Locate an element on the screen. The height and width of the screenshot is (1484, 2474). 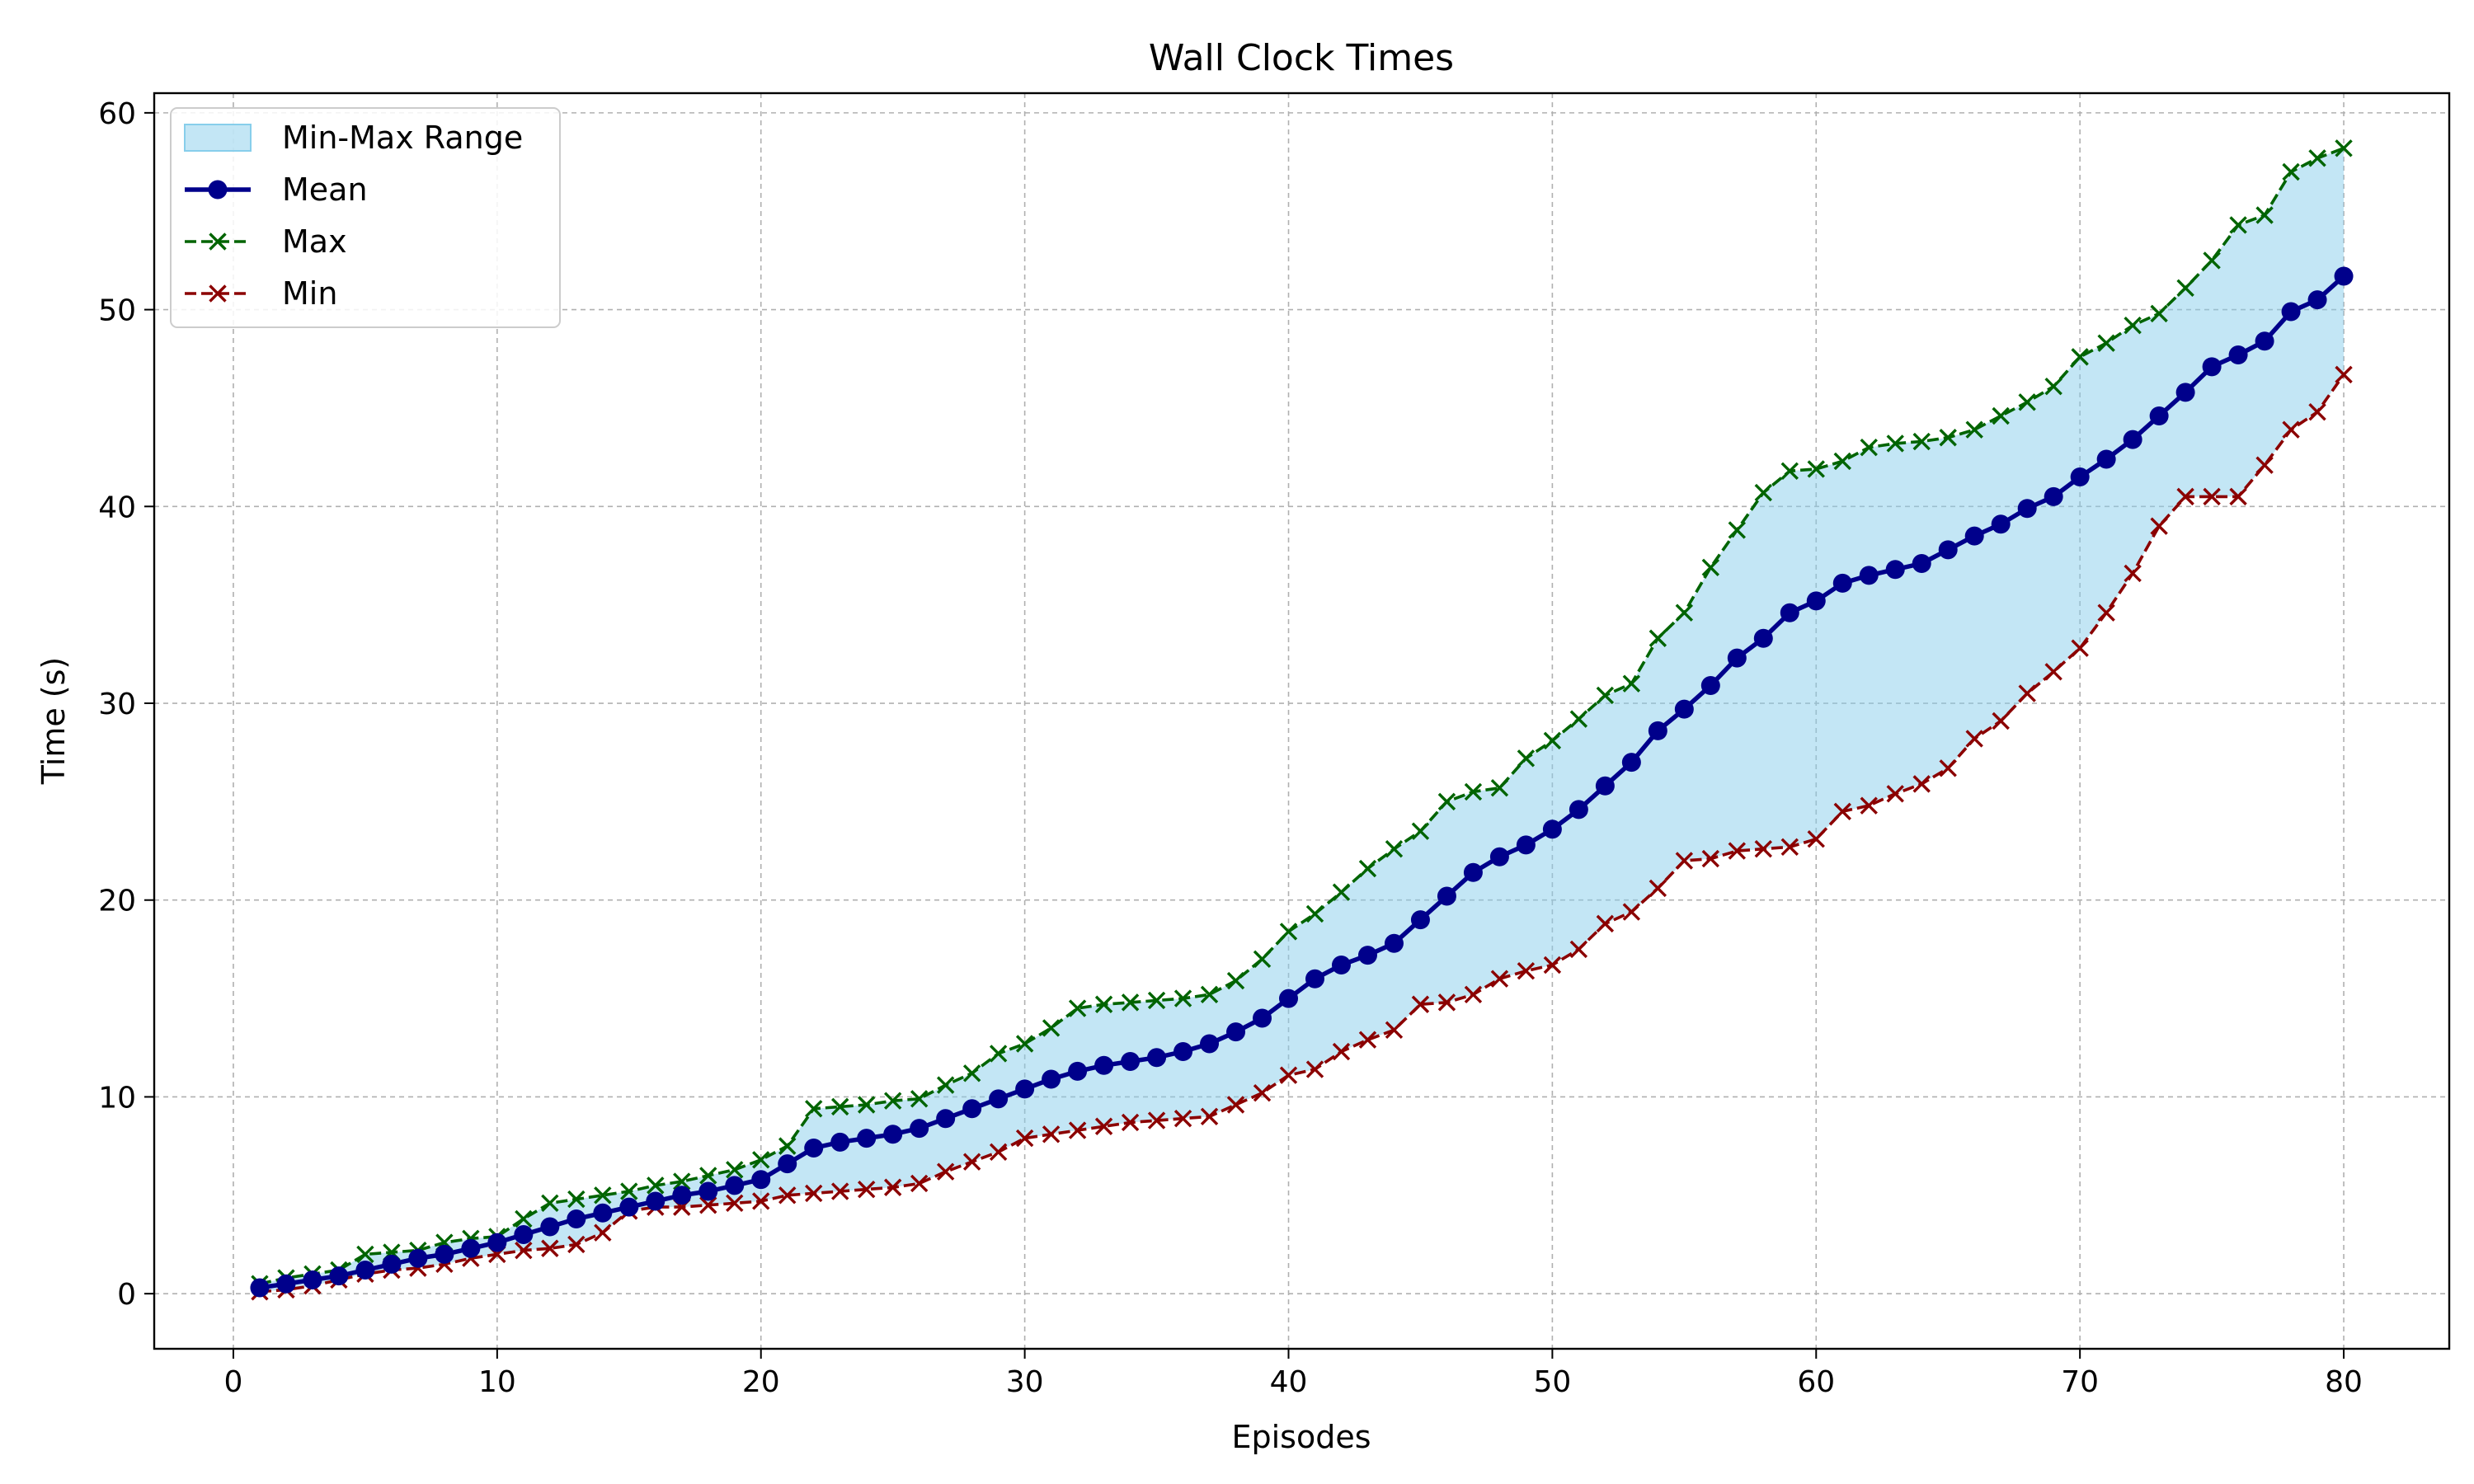
x-tick-label: 20 is located at coordinates (761, 1382).